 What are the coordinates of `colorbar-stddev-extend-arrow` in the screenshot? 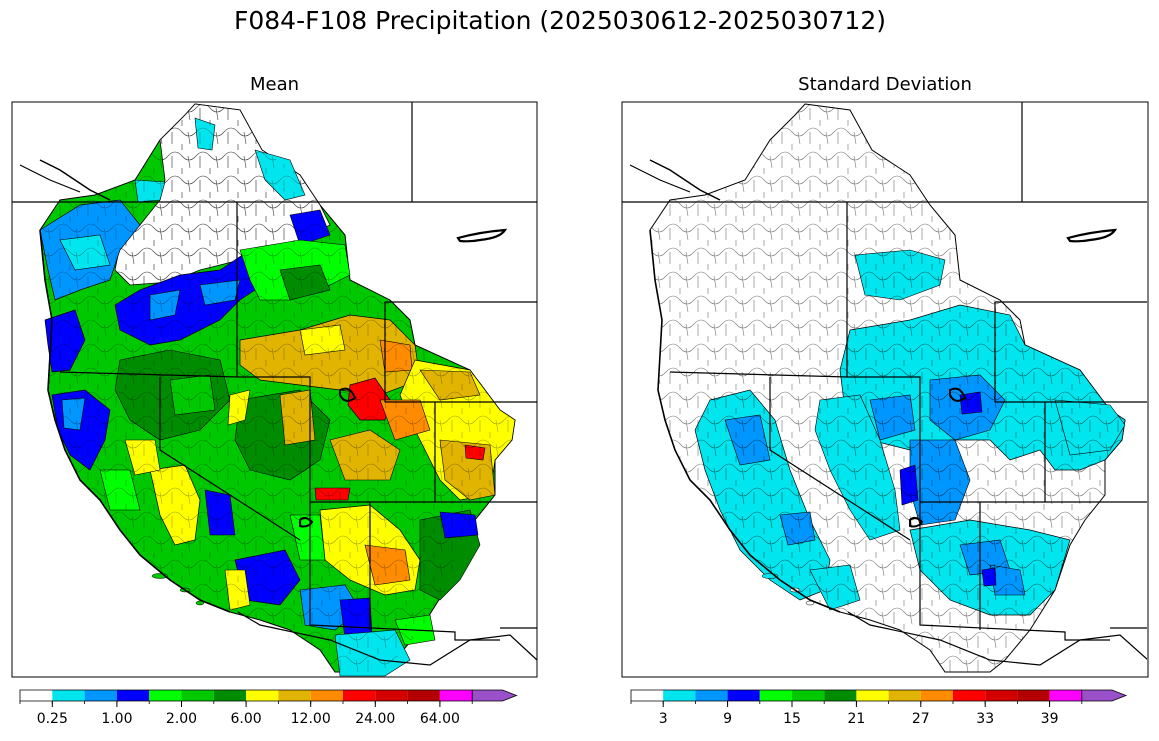 It's located at (1104, 695).